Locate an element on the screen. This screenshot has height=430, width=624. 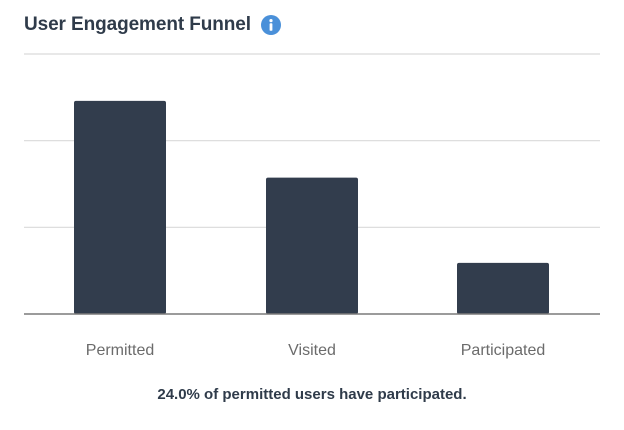
info-icon is located at coordinates (270, 25).